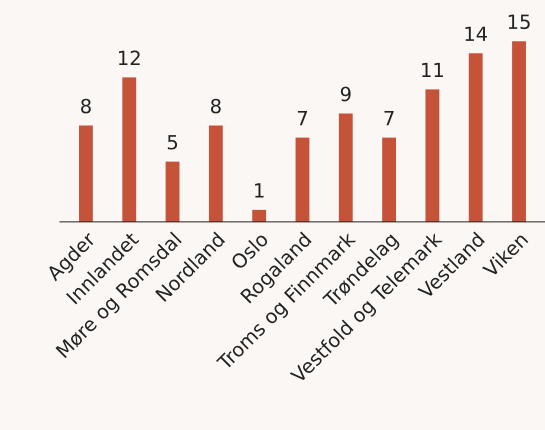 The width and height of the screenshot is (545, 430). Describe the element at coordinates (345, 94) in the screenshot. I see `data-label: 9` at that location.